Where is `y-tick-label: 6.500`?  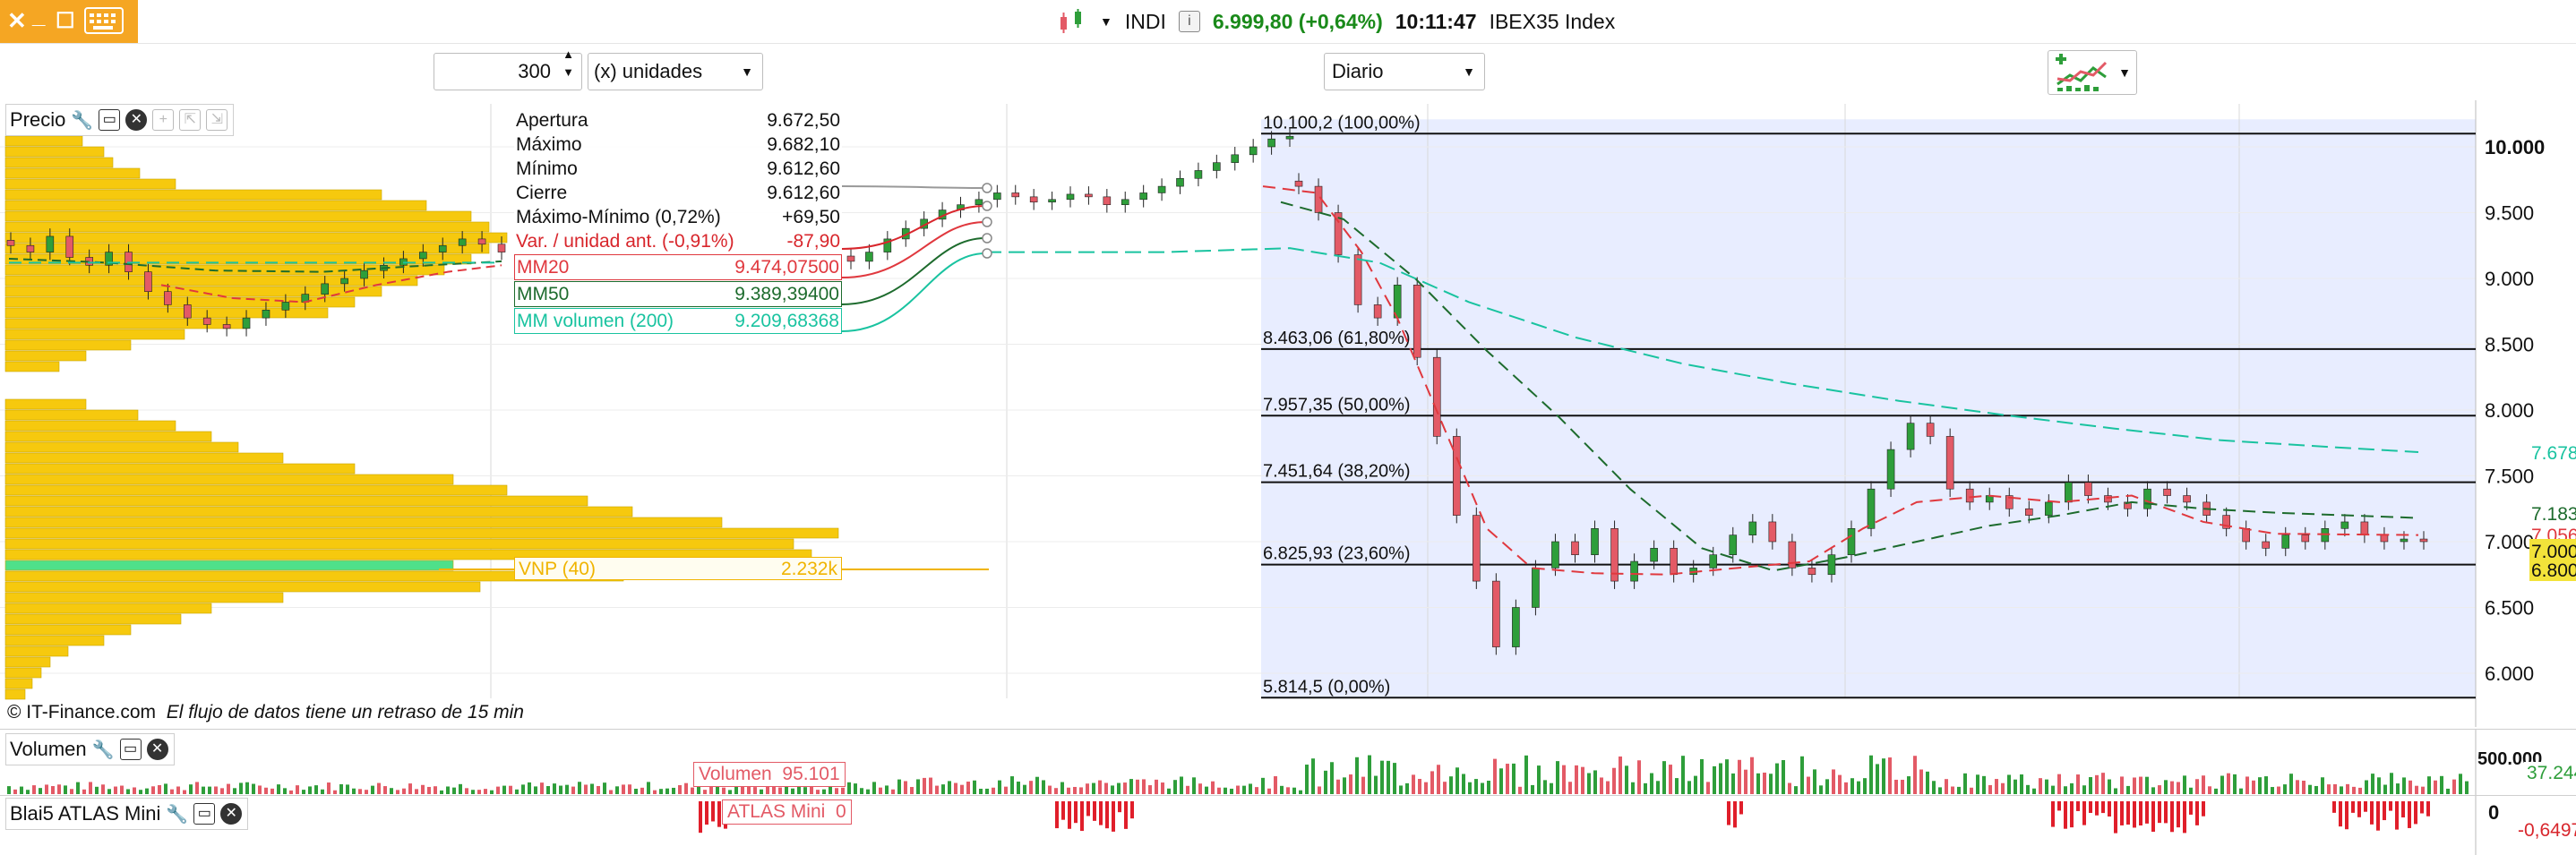
y-tick-label: 6.500 is located at coordinates (2509, 608).